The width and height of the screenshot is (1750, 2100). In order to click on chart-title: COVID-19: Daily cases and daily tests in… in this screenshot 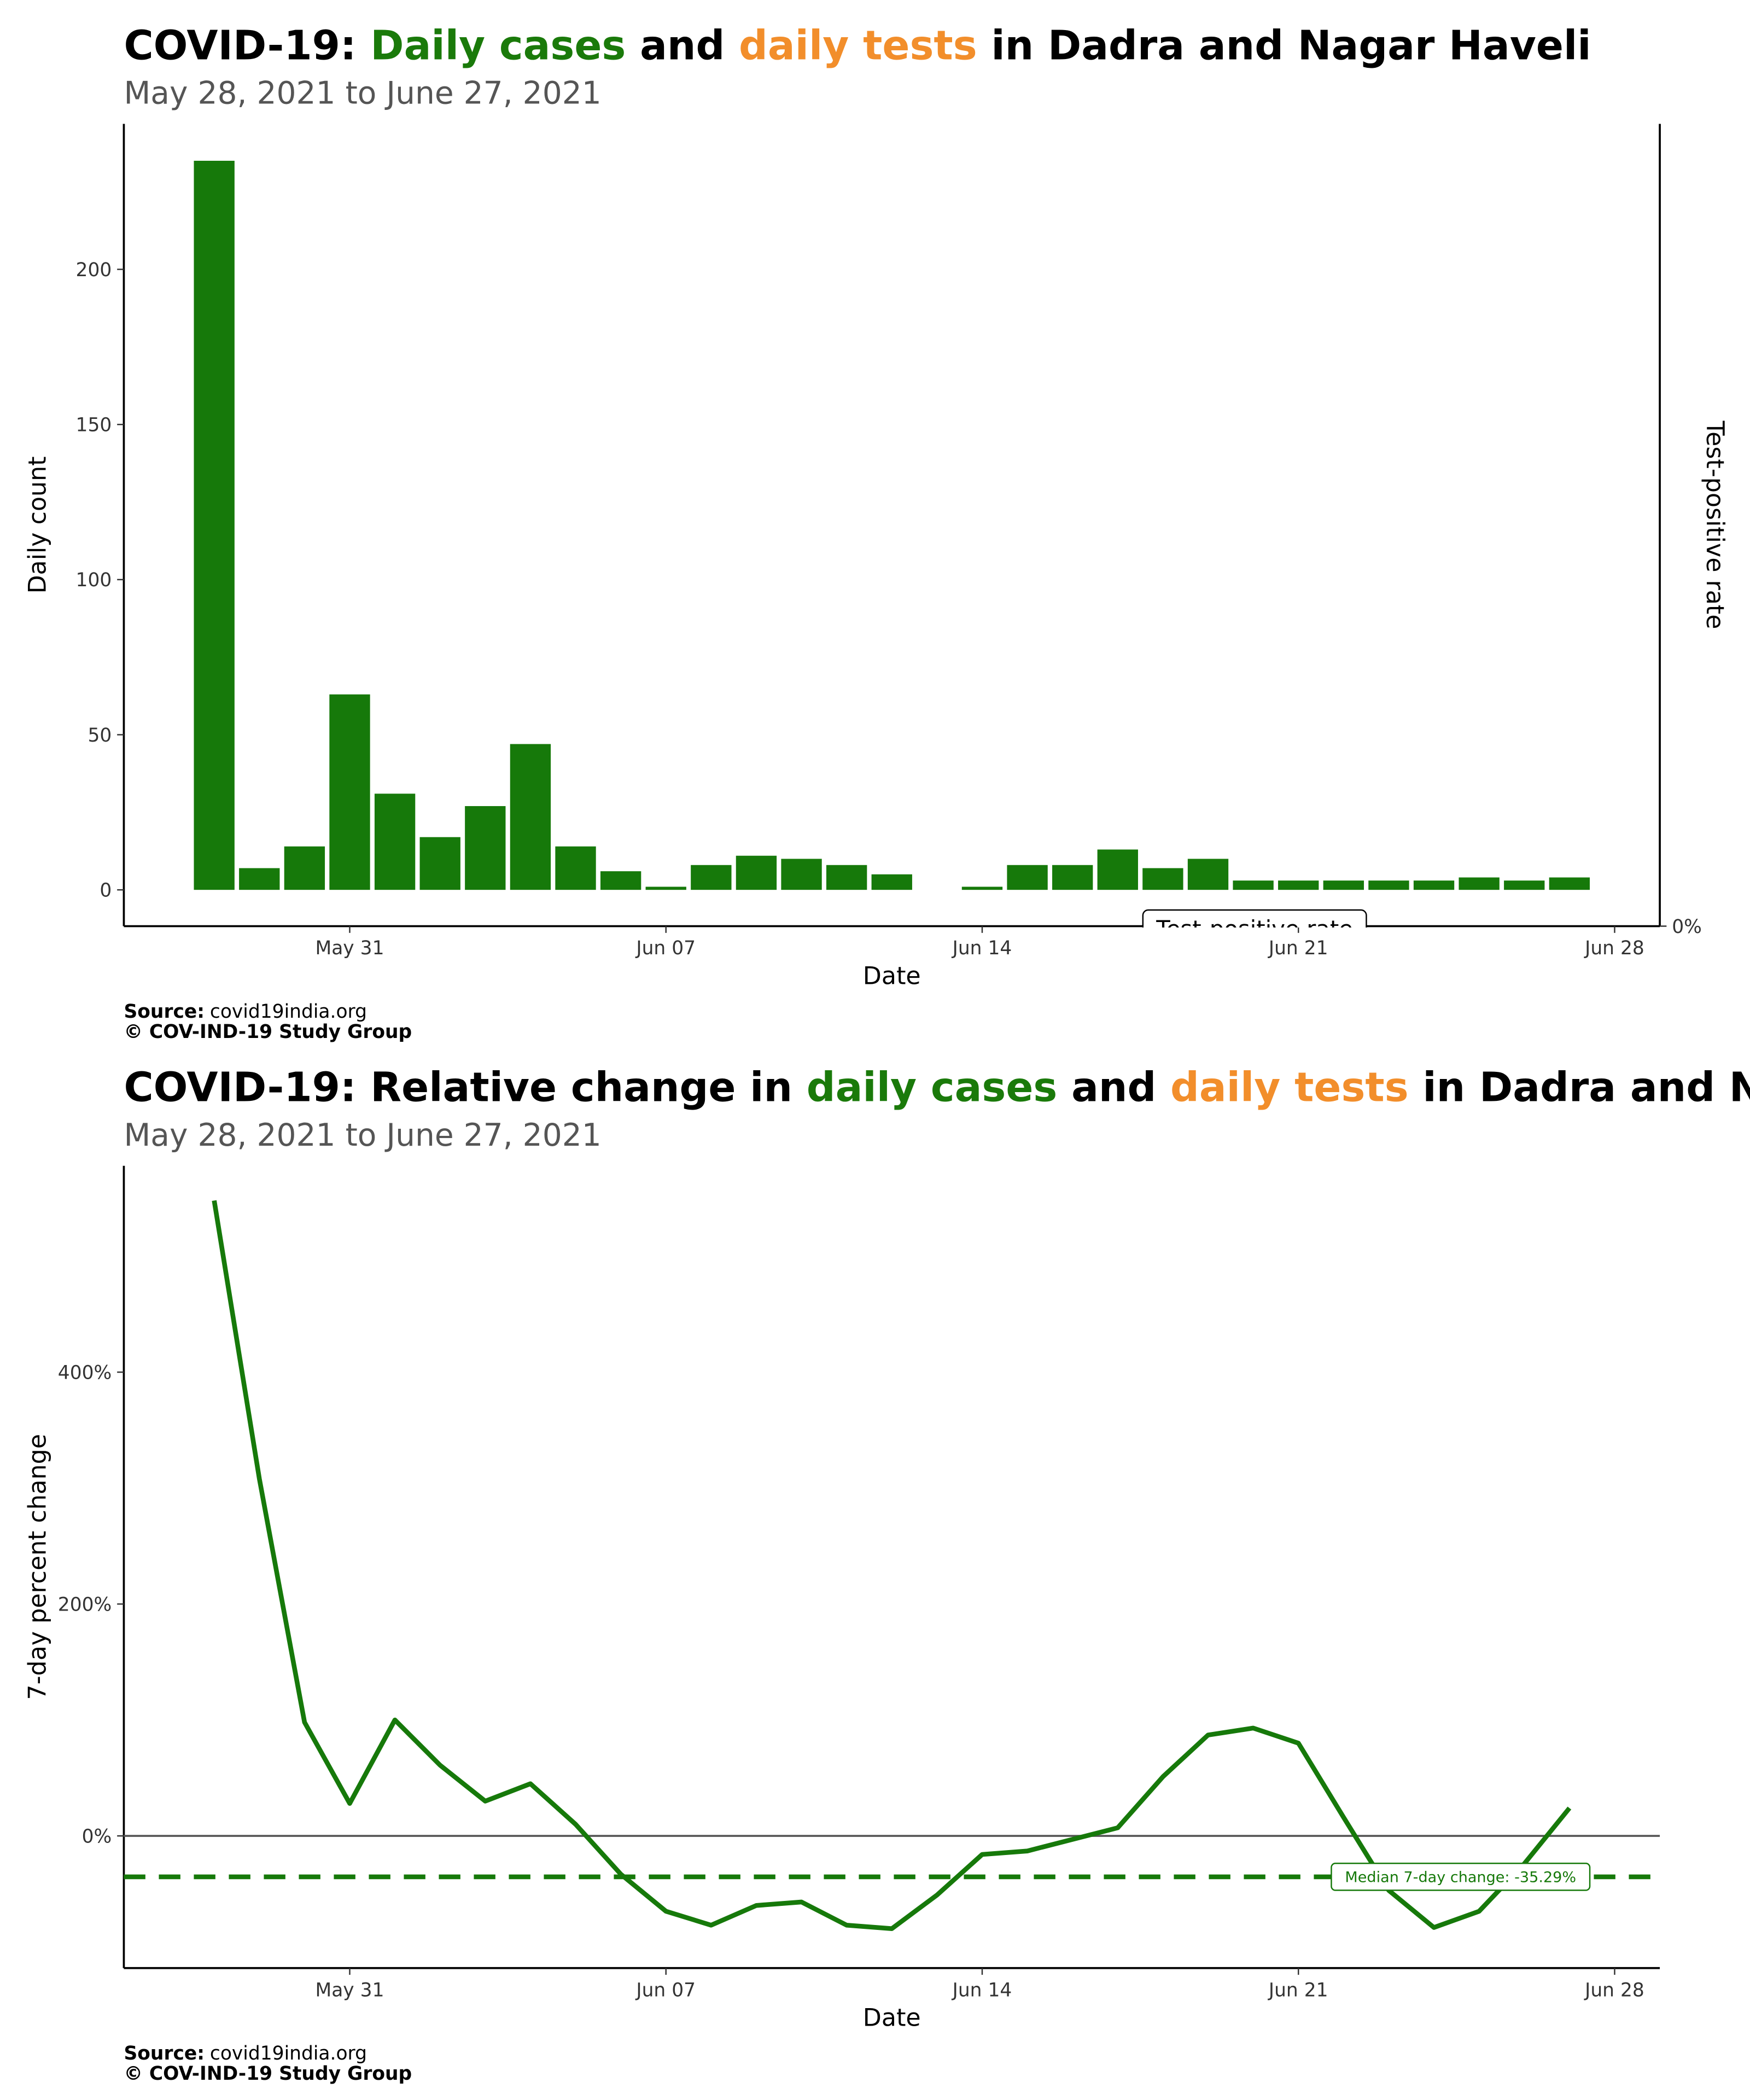, I will do `click(857, 45)`.